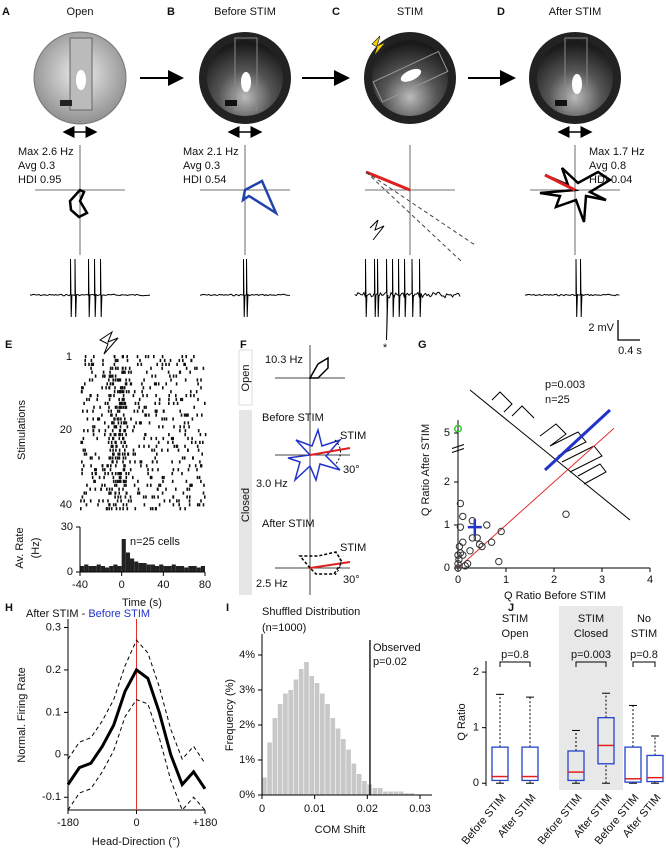 Image resolution: width=666 pixels, height=853 pixels. Describe the element at coordinates (171, 12) in the screenshot. I see `panel-letter: B` at that location.